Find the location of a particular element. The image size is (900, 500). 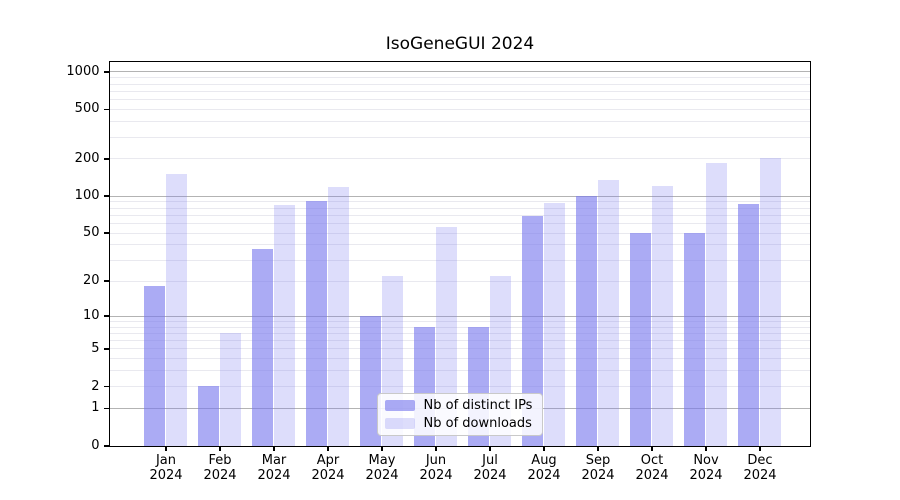

y-axis: 0 1 2 5 10 20 50 100 200 500 1000 is located at coordinates (54, 257).